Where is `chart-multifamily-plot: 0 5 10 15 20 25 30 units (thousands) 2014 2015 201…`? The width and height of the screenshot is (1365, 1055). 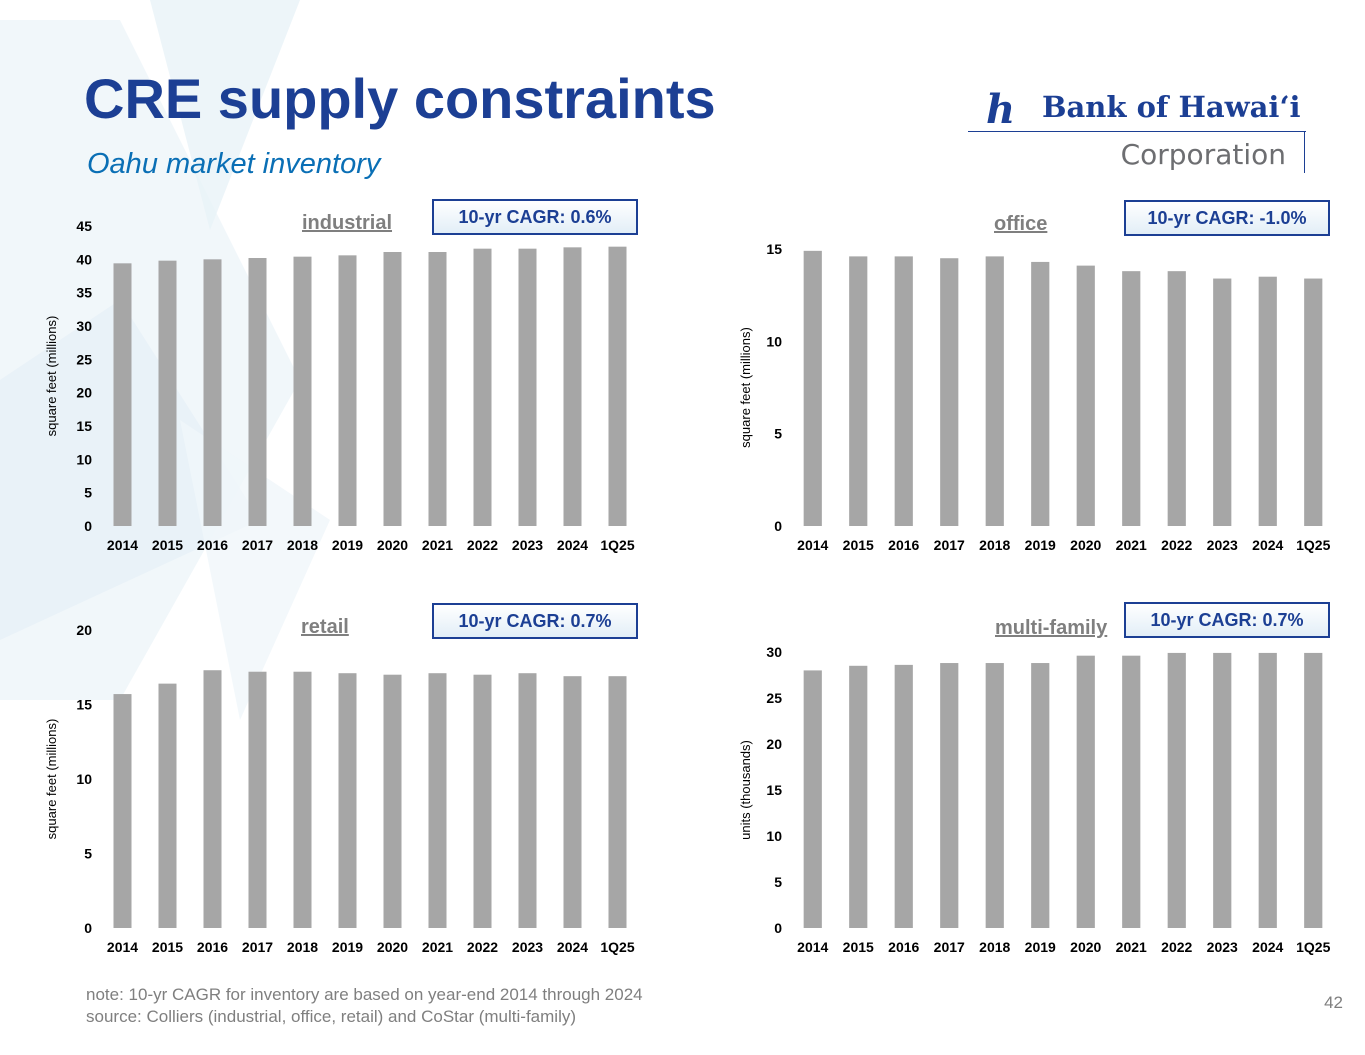 chart-multifamily-plot: 0 5 10 15 20 25 30 units (thousands) 2014 2015 201… is located at coordinates (1034, 799).